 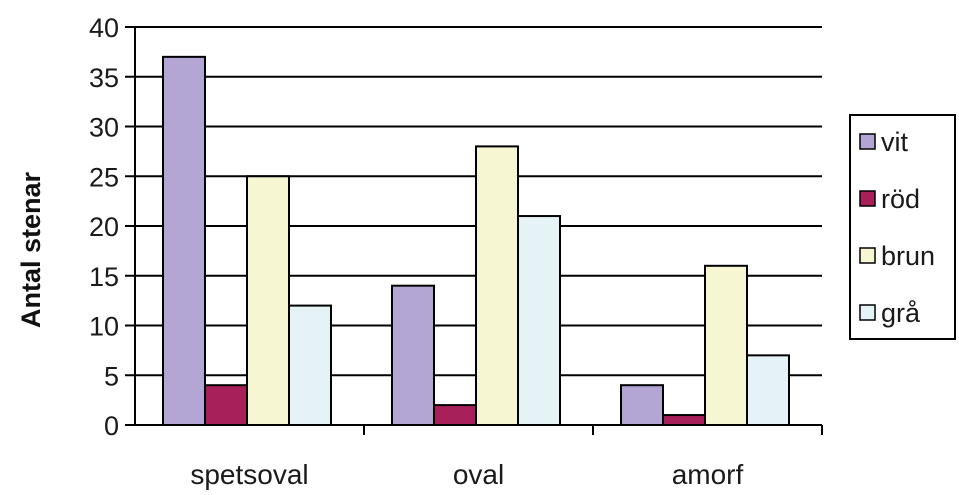 I want to click on bar-röd-oval, so click(x=455, y=415).